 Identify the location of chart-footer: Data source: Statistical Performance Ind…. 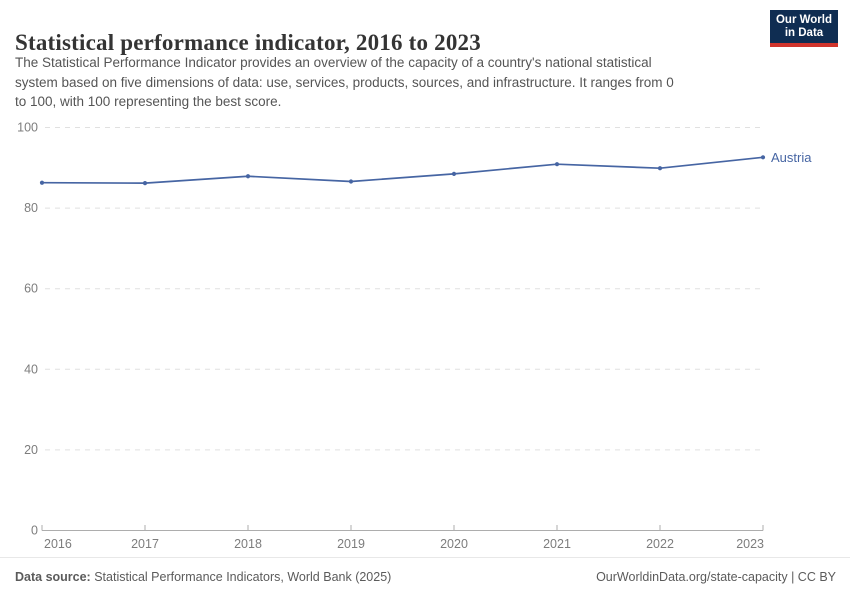
(425, 578).